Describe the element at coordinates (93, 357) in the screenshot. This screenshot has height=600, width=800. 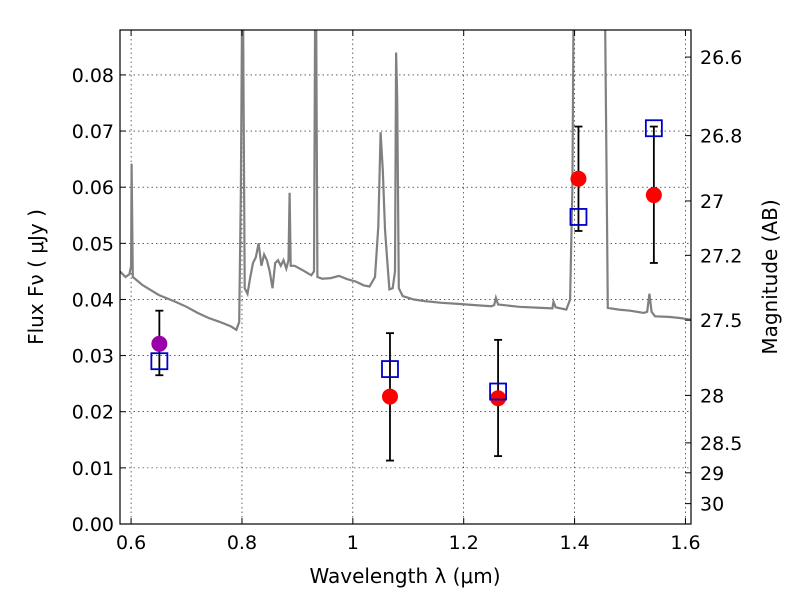
I see `y-tick-label: 0.03` at that location.